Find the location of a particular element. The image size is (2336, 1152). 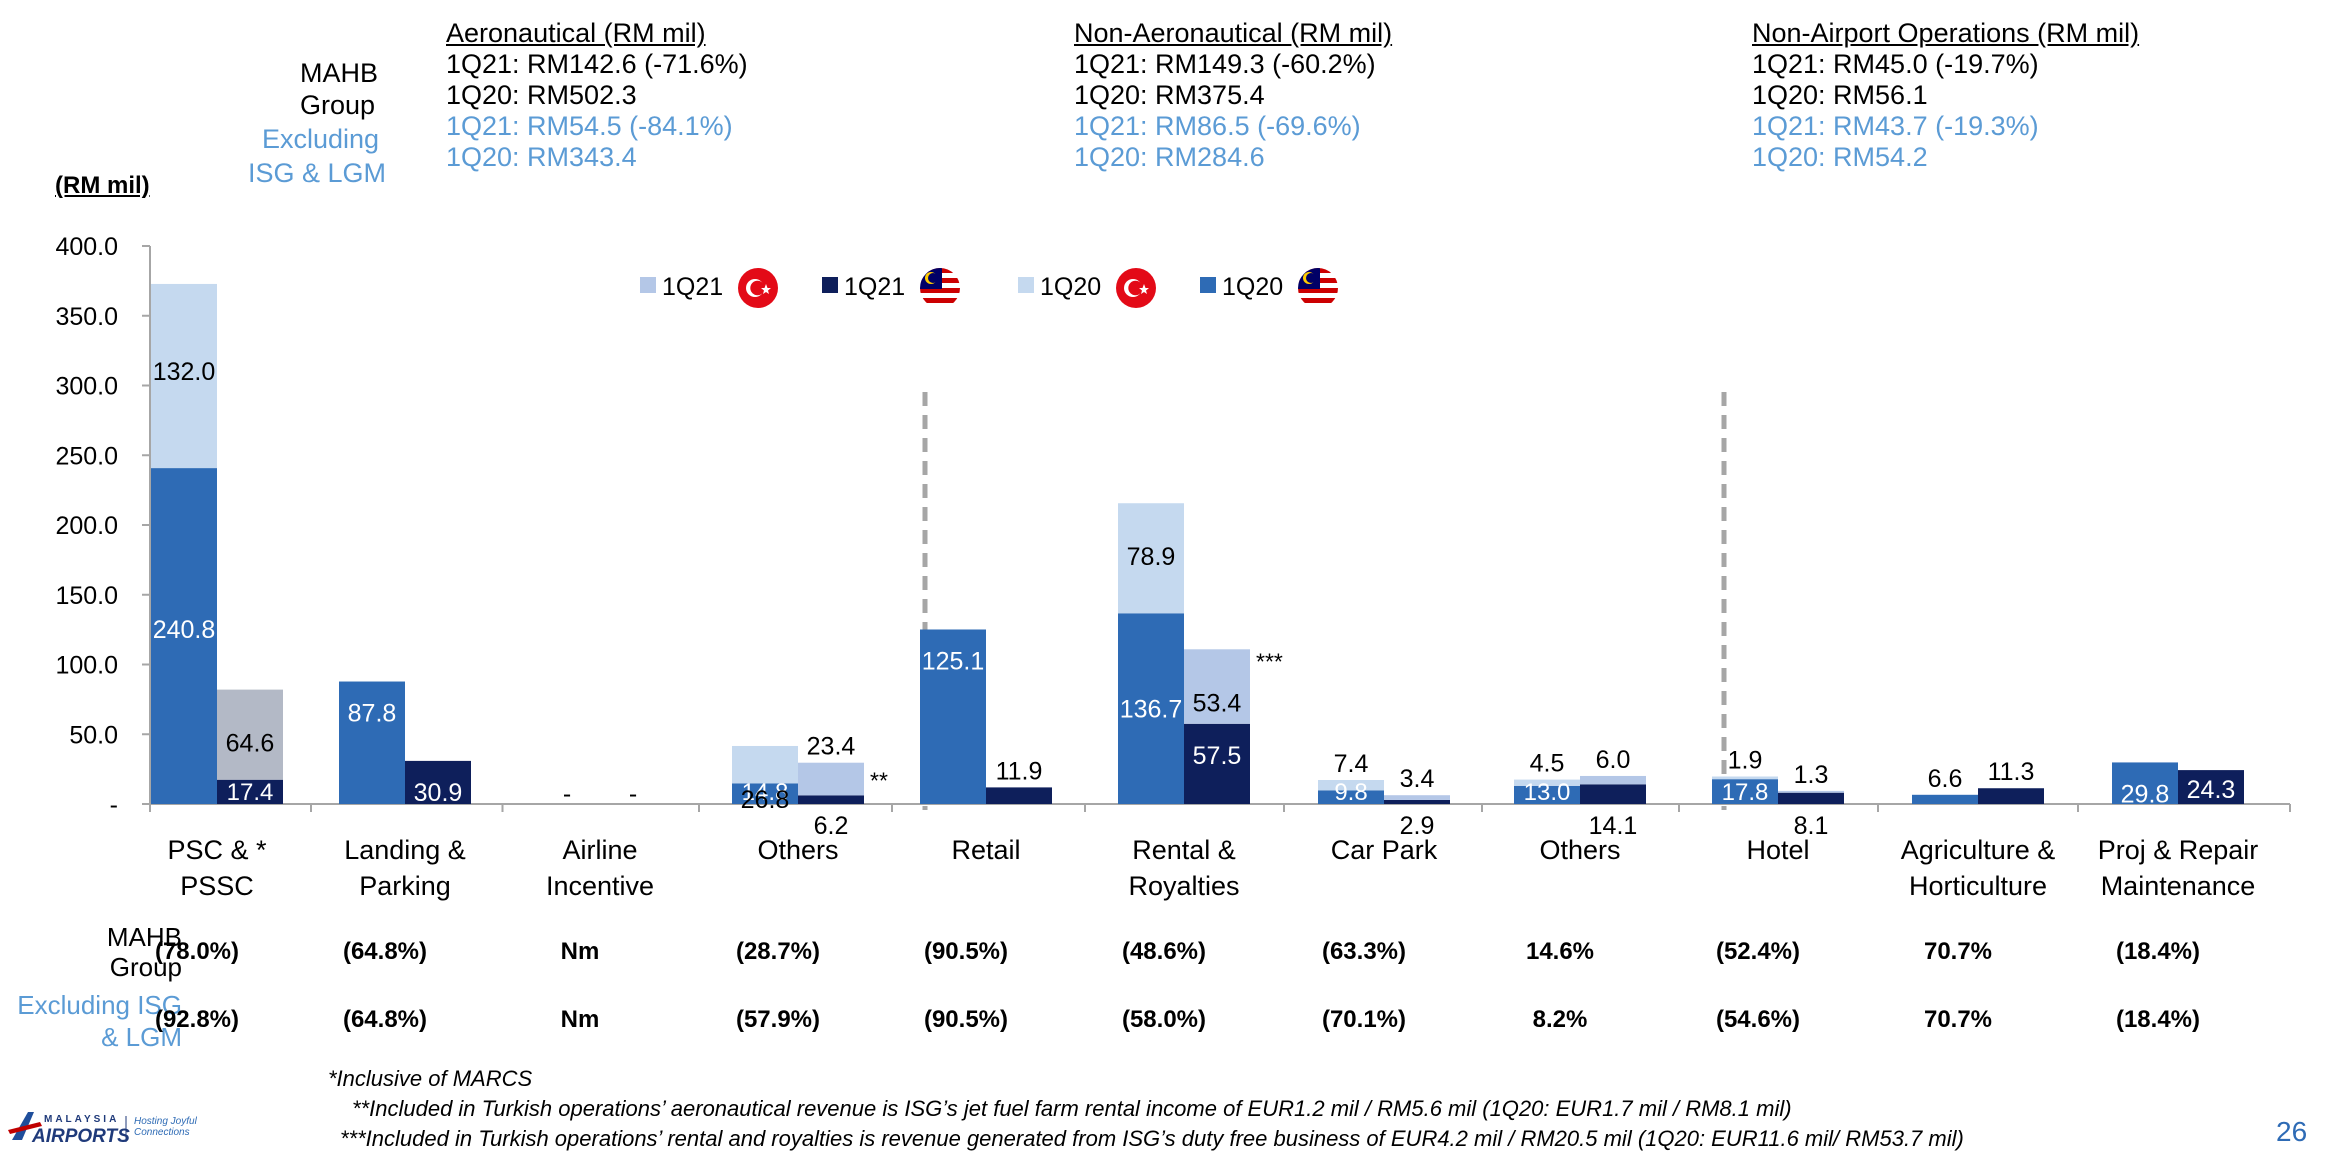

excl-1q20: 1Q20: RM284.6 is located at coordinates (1169, 157).